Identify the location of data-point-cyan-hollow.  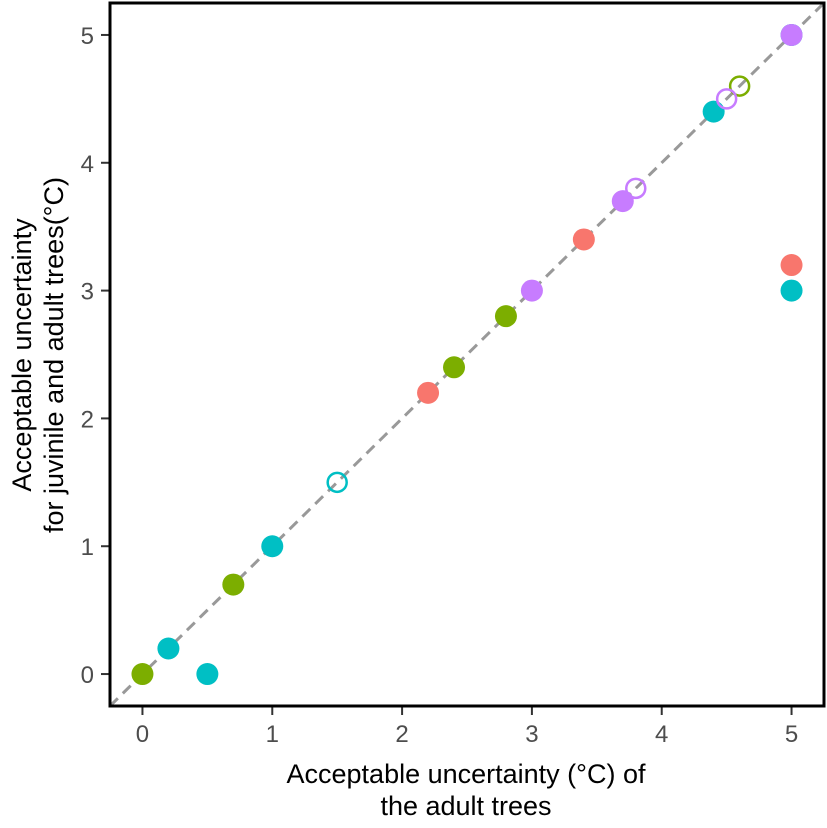
(337, 482).